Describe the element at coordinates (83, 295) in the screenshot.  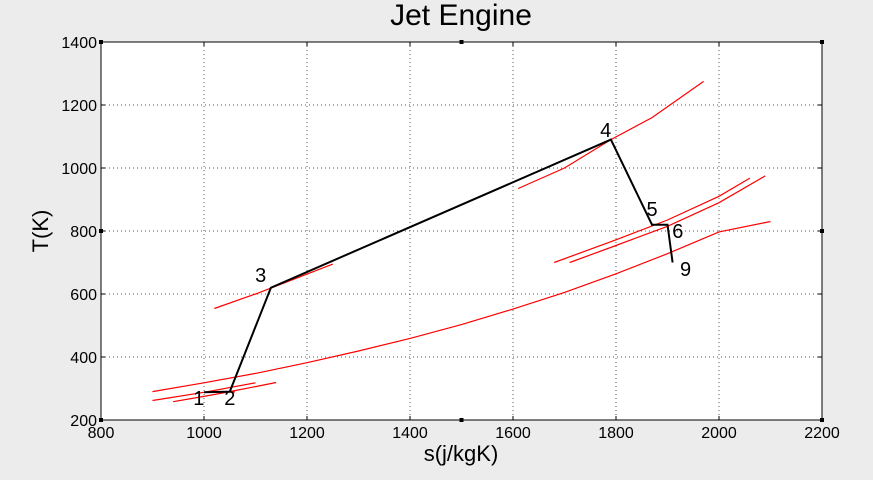
I see `y-tick-label: 600` at that location.